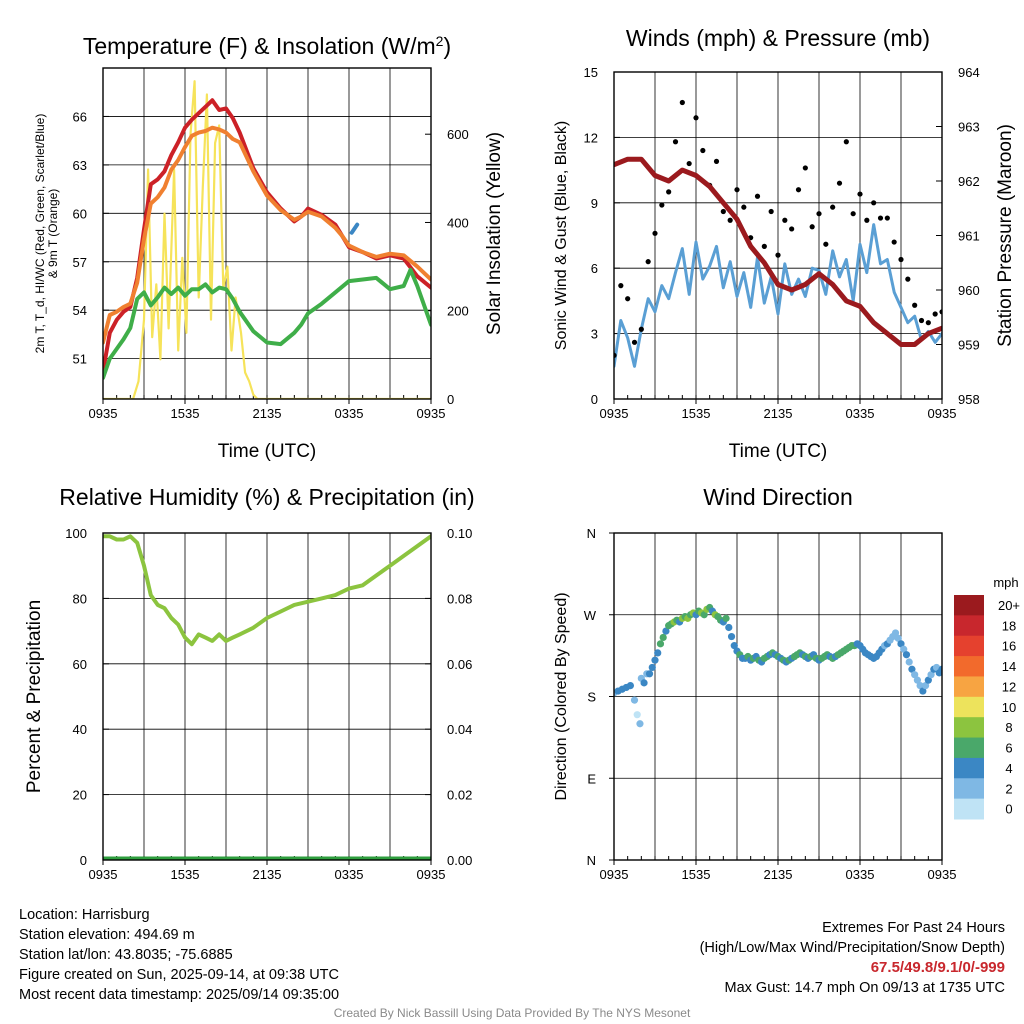 This screenshot has width=1024, height=1024. Describe the element at coordinates (459, 795) in the screenshot. I see `y2-tick-label: 0.02` at that location.